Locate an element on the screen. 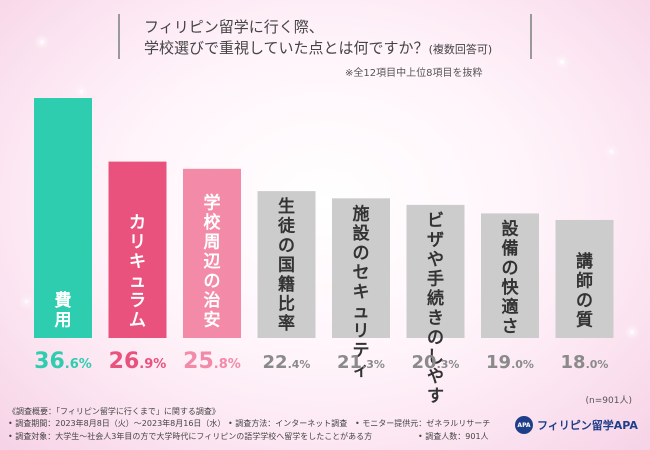 This screenshot has width=650, height=450. value-label-1: 36.6% is located at coordinates (63, 361).